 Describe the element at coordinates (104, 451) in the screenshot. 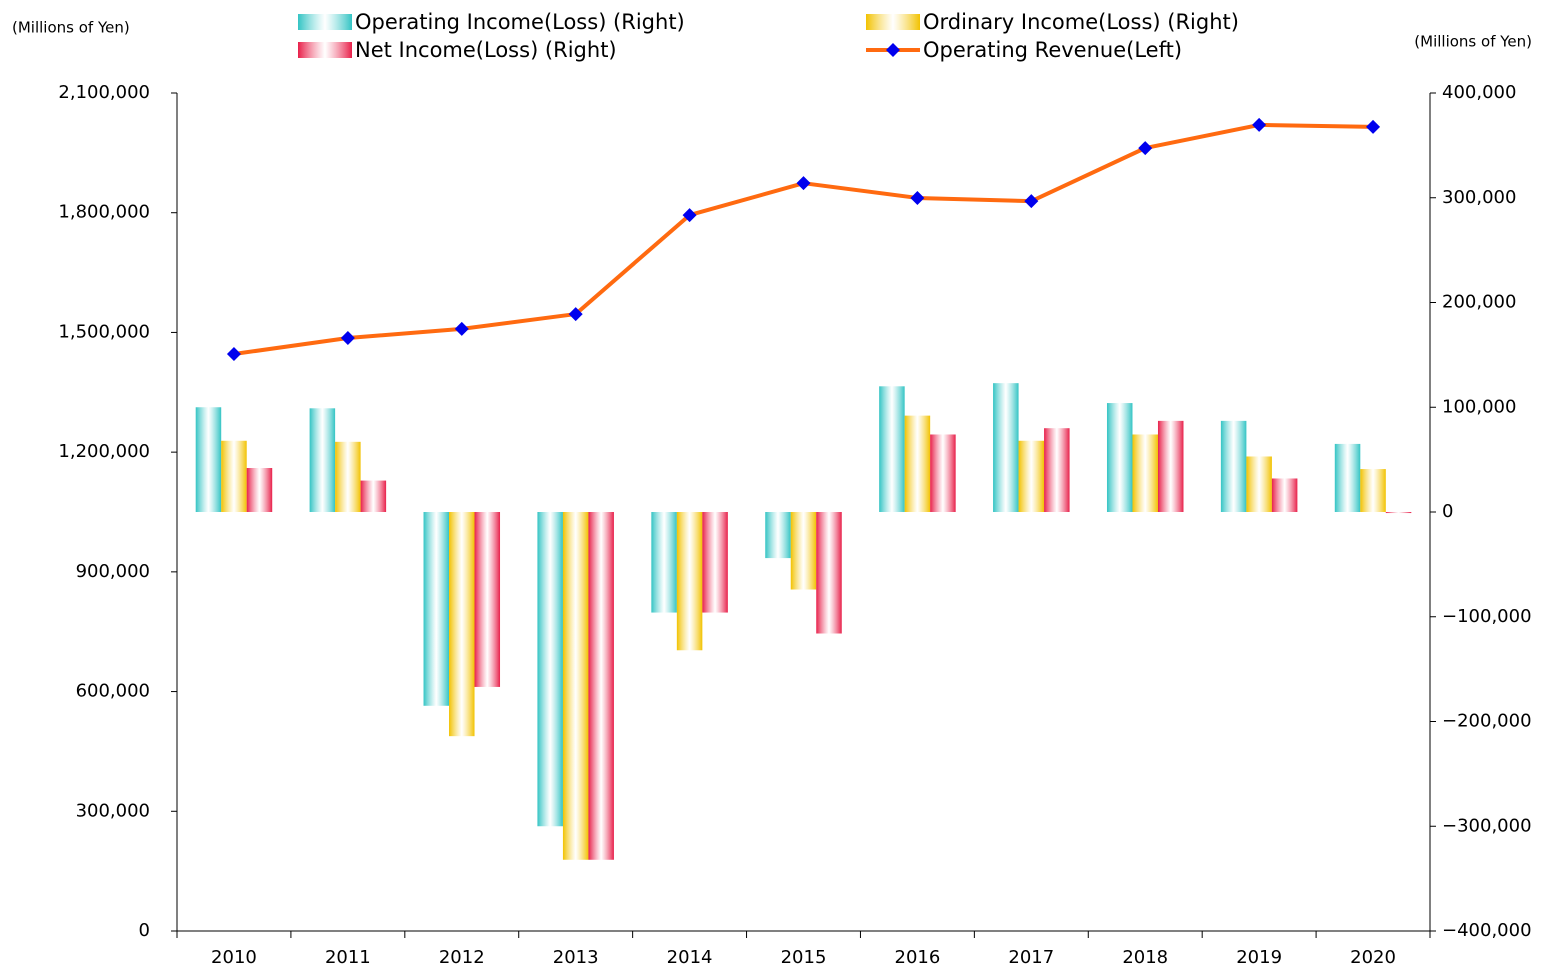

I see `y-tick-label: 1,200,000` at that location.